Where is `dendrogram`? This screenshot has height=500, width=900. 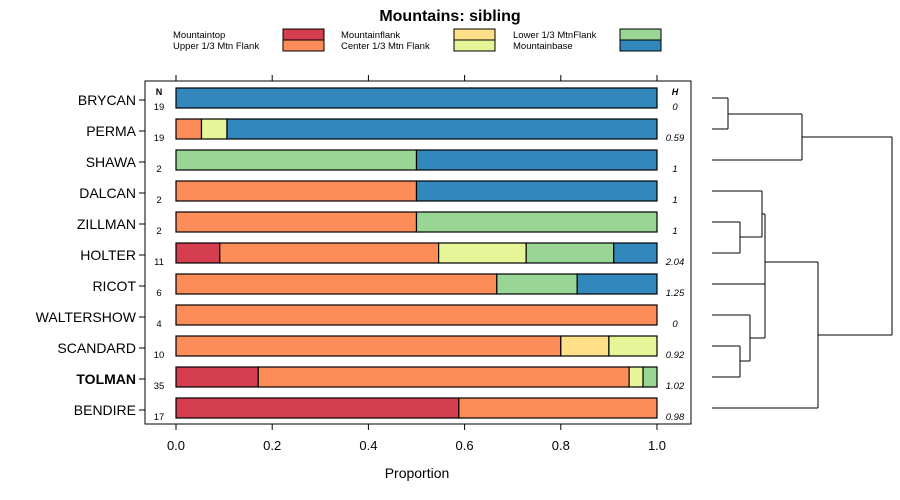
dendrogram is located at coordinates (802, 253).